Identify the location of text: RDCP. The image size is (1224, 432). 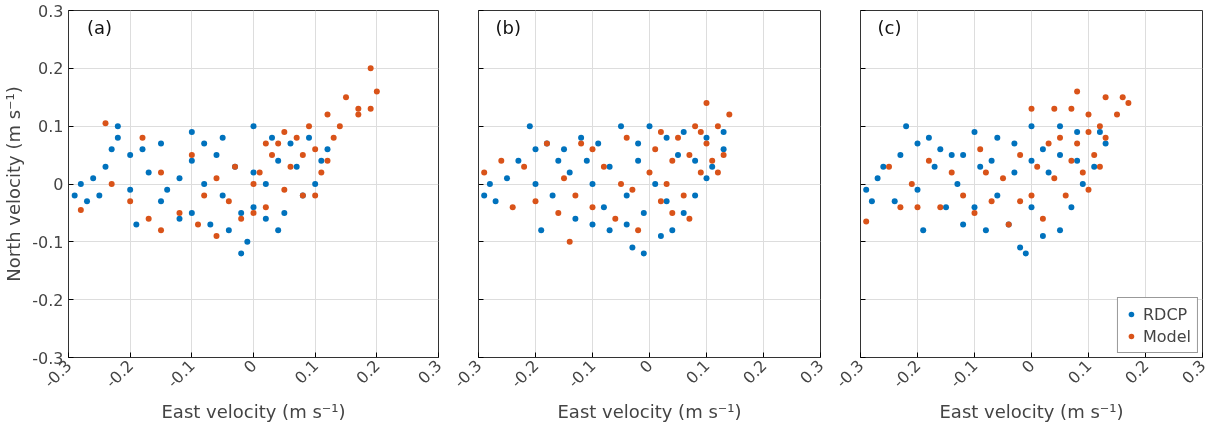
(1165, 314).